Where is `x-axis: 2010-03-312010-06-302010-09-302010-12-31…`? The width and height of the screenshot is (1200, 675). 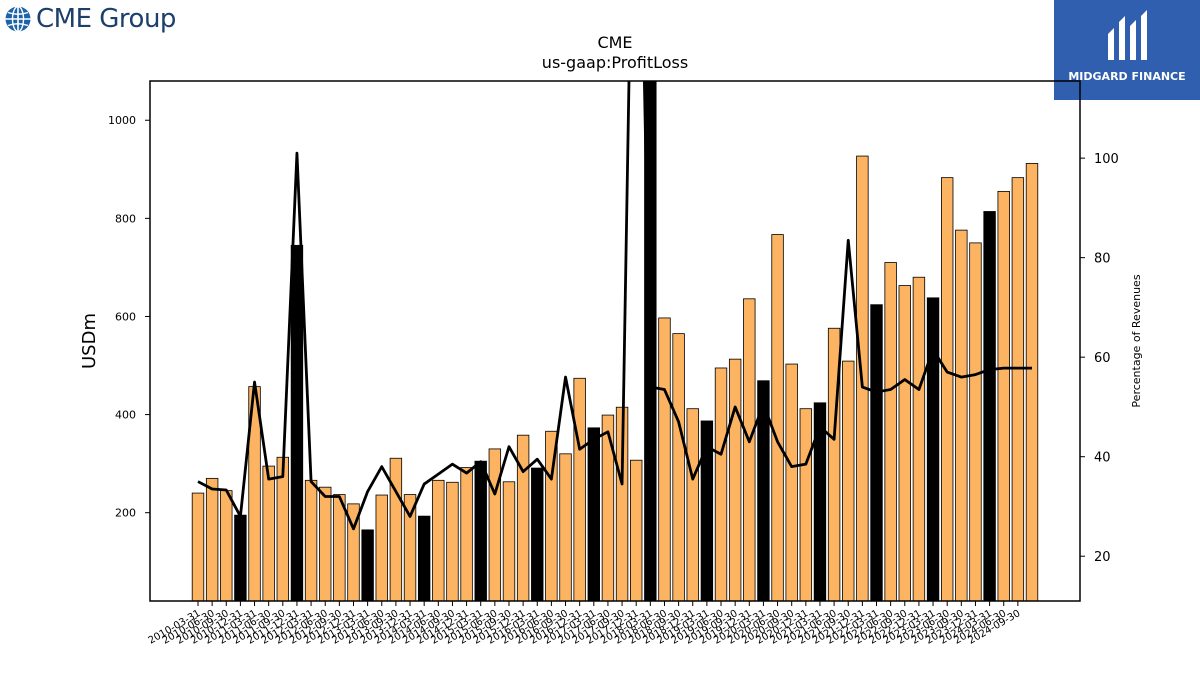 x-axis: 2010-03-312010-06-302010-09-302010-12-31… is located at coordinates (584, 624).